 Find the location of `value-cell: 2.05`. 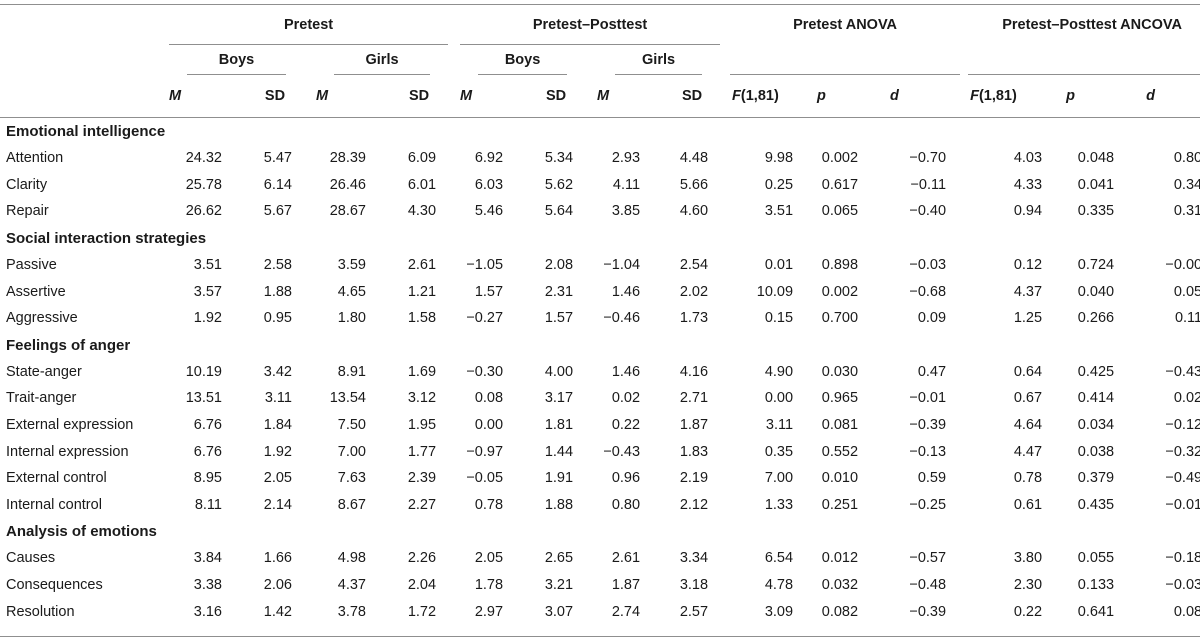

value-cell: 2.05 is located at coordinates (277, 478).